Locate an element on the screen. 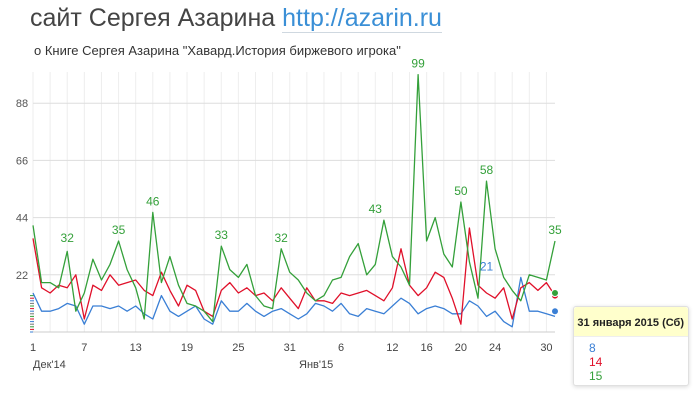 The image size is (700, 400). month-label: Дек'14 is located at coordinates (49, 365).